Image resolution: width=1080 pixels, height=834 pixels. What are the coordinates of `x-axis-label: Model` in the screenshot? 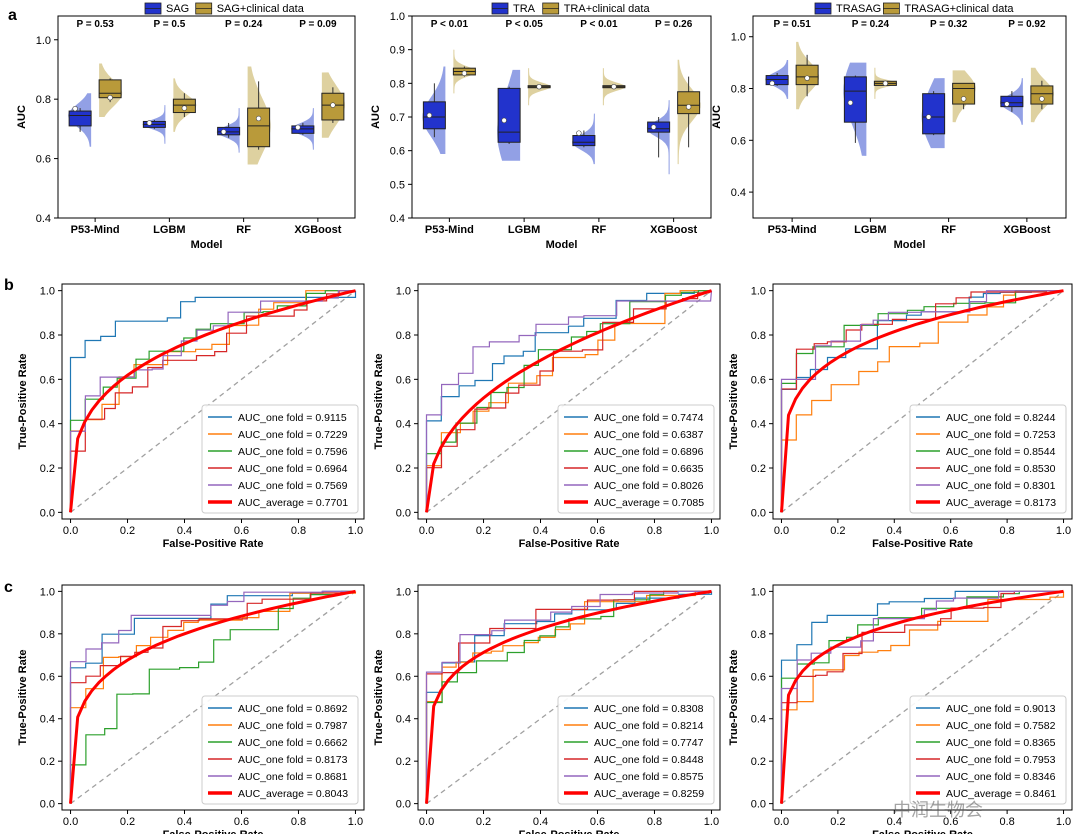 It's located at (910, 245).